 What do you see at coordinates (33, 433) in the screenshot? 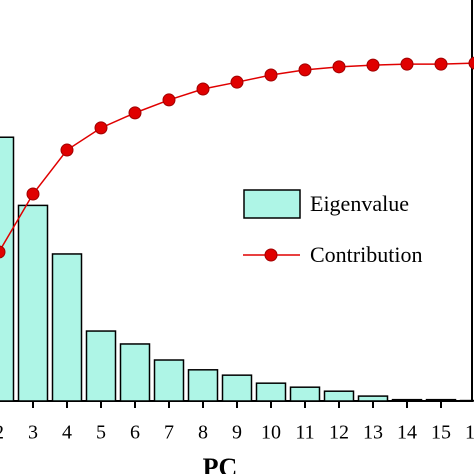
I see `x-tick-label: 3` at bounding box center [33, 433].